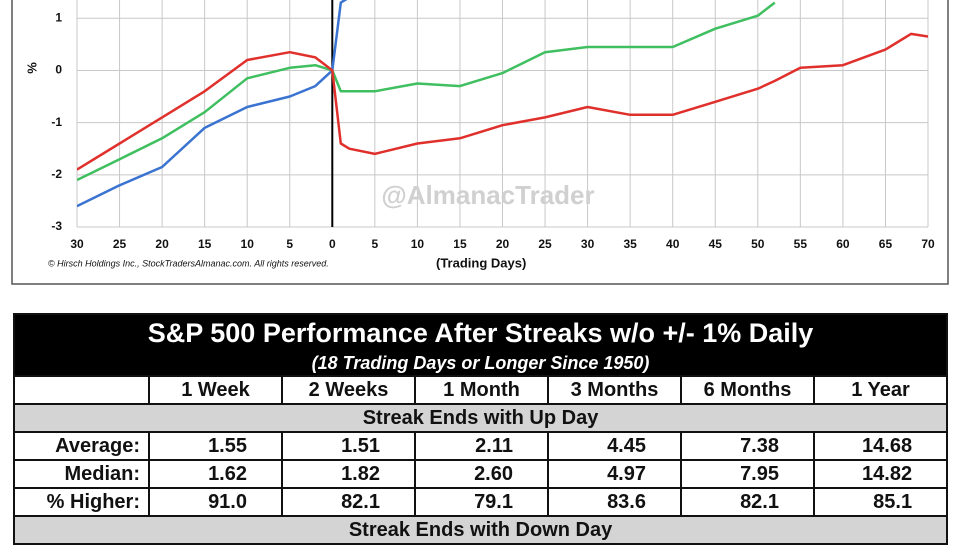  I want to click on y-tick-label: 1, so click(58, 17).